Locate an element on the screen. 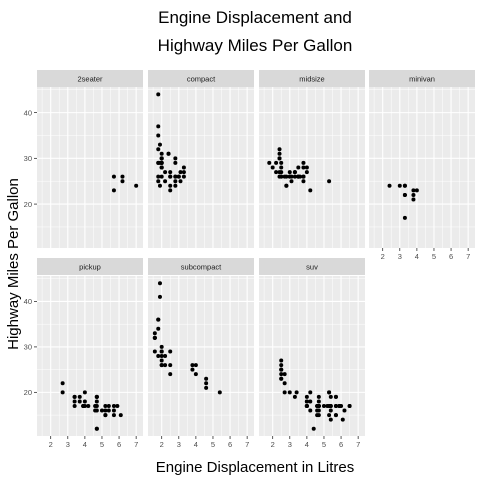 The width and height of the screenshot is (480, 480). x-tick-label: 6 is located at coordinates (341, 444).